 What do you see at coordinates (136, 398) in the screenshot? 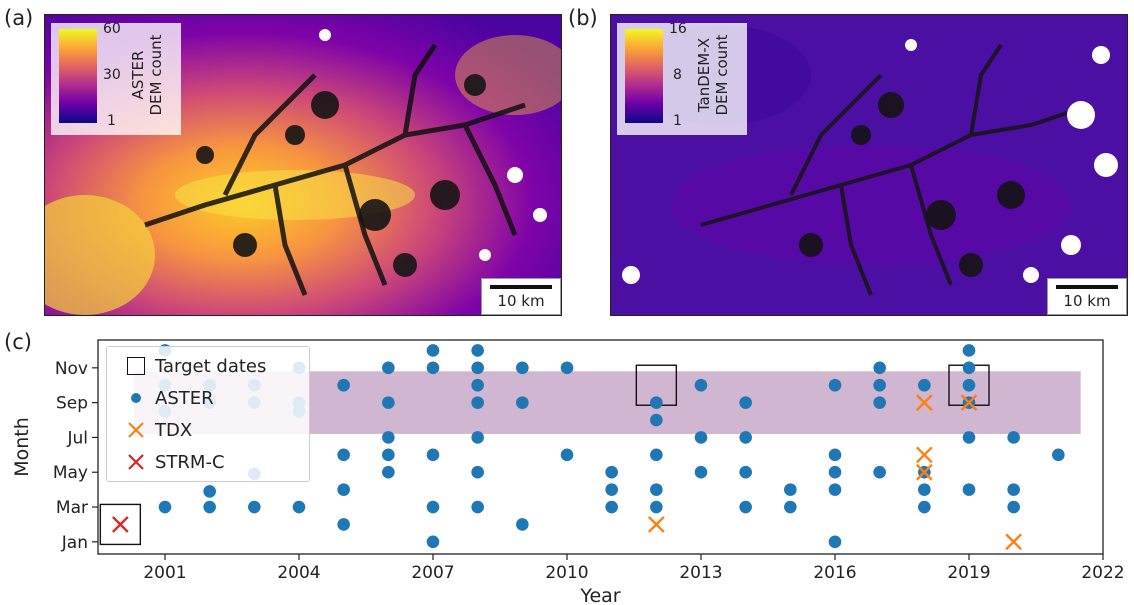
I see `dot-icon` at bounding box center [136, 398].